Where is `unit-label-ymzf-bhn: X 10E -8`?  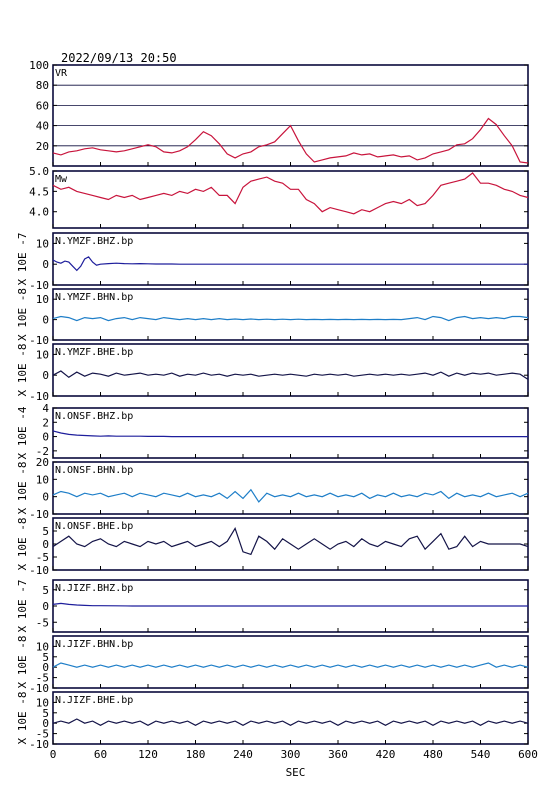 unit-label-ymzf-bhn: X 10E -8 is located at coordinates (22, 314).